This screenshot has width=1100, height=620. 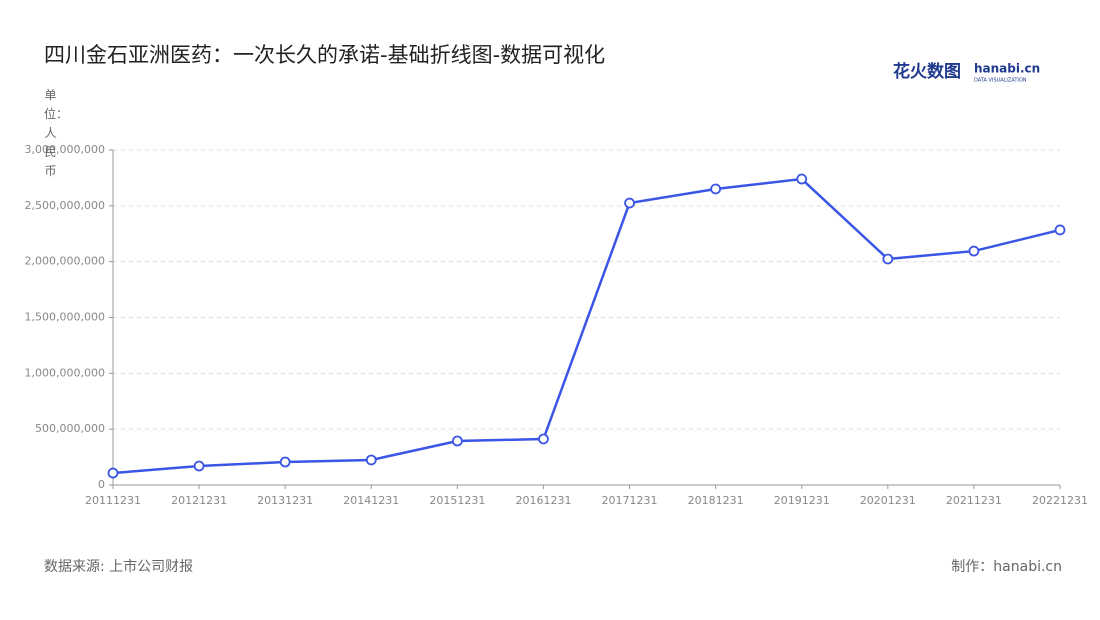 I want to click on y-axis-label: 单位：人民币, so click(x=56, y=133).